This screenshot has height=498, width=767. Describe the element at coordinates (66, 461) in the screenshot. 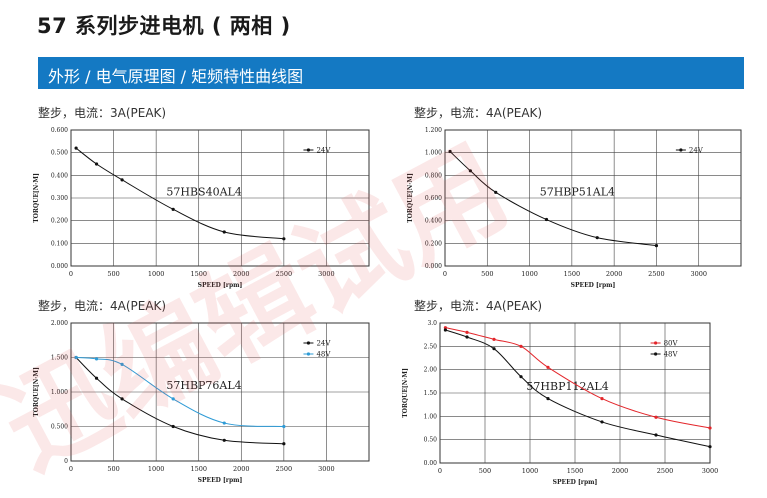

I see `y-tick-label: 0` at that location.